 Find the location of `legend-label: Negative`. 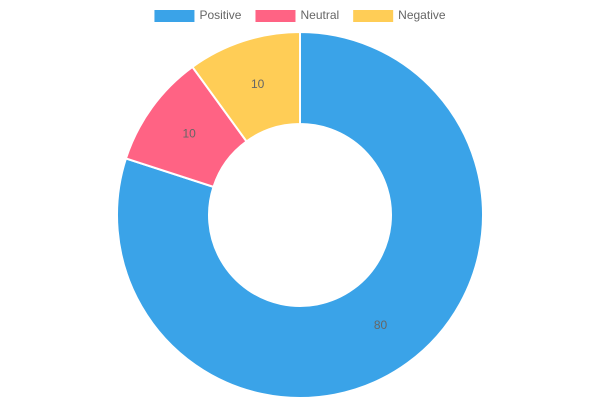

legend-label: Negative is located at coordinates (422, 15).